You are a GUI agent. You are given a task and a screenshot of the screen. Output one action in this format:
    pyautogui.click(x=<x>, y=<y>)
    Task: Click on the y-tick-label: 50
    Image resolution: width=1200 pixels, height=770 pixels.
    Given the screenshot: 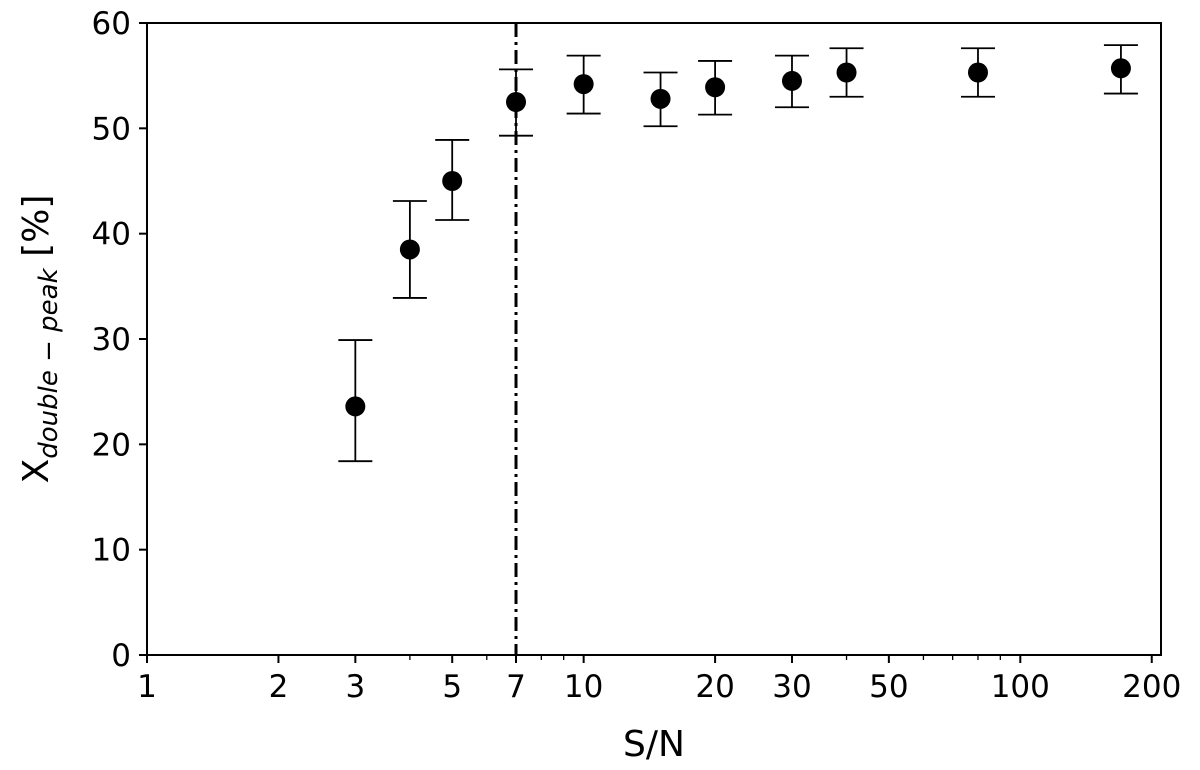 What is the action you would take?
    pyautogui.click(x=111, y=129)
    